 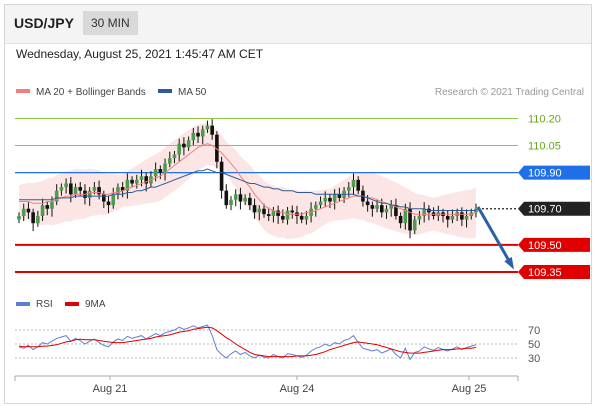 I want to click on legend-rsi-label: RSI, so click(x=44, y=304).